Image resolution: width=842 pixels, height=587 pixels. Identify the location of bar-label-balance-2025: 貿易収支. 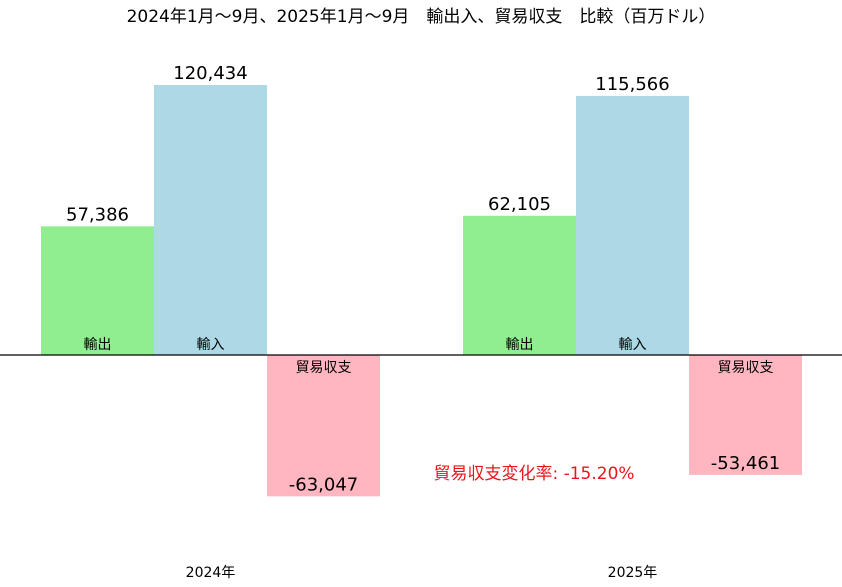
(746, 368).